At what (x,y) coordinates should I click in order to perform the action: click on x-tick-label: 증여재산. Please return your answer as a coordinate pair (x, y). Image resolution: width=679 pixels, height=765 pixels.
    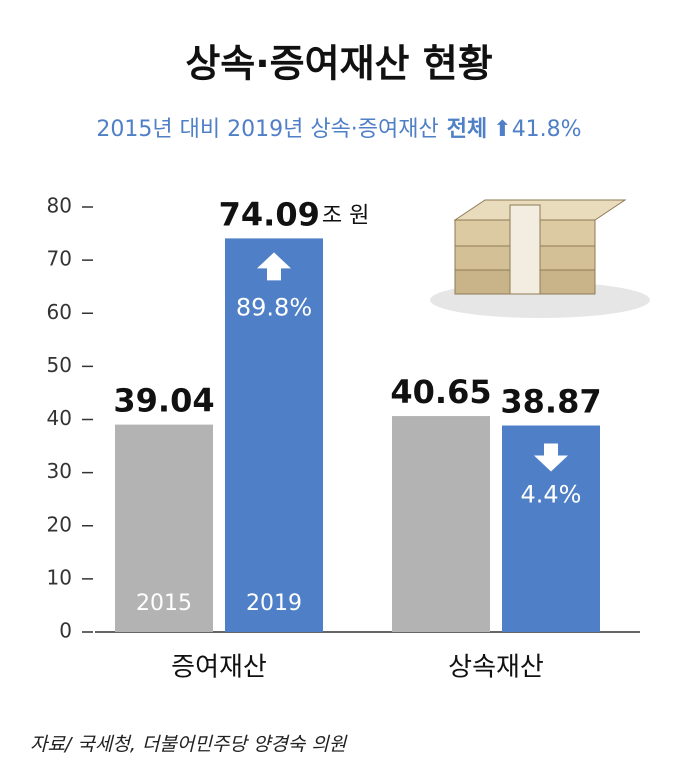
    Looking at the image, I should click on (219, 668).